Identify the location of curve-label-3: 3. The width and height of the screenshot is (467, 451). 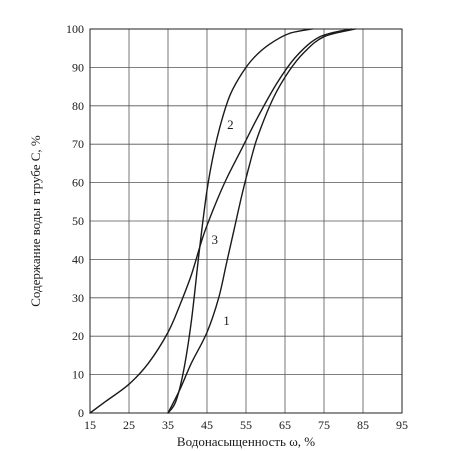
(215, 239).